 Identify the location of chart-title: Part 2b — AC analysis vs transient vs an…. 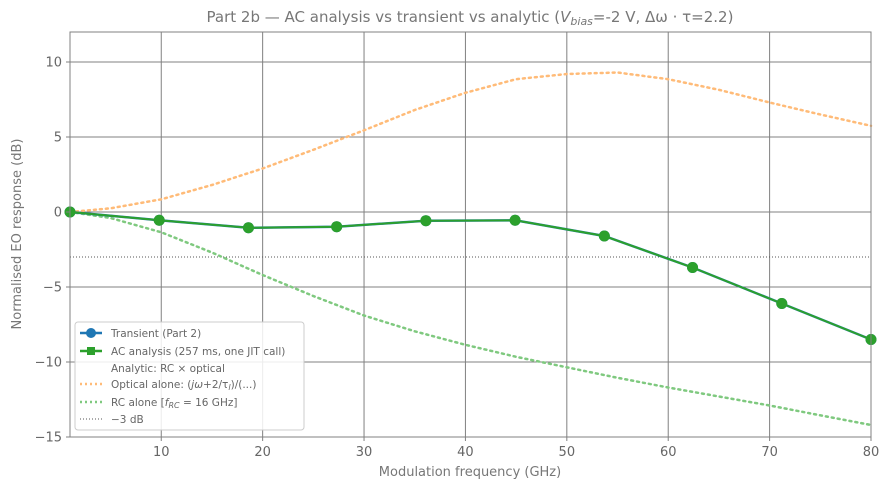
(470, 18).